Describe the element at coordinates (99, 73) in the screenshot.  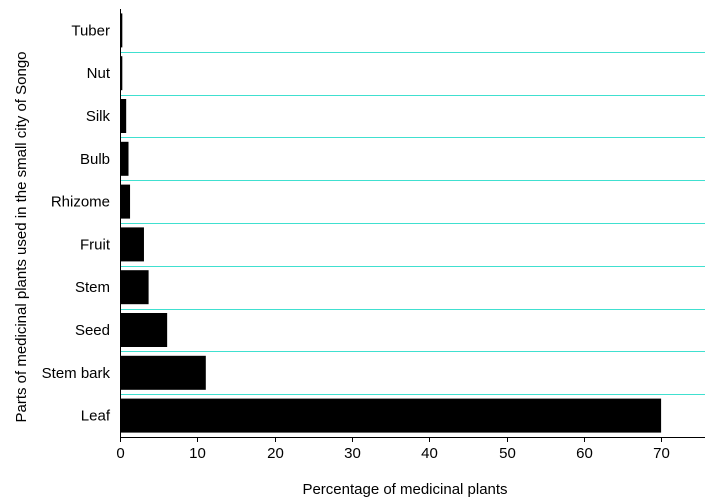
I see `y-tick-label: Nut` at that location.